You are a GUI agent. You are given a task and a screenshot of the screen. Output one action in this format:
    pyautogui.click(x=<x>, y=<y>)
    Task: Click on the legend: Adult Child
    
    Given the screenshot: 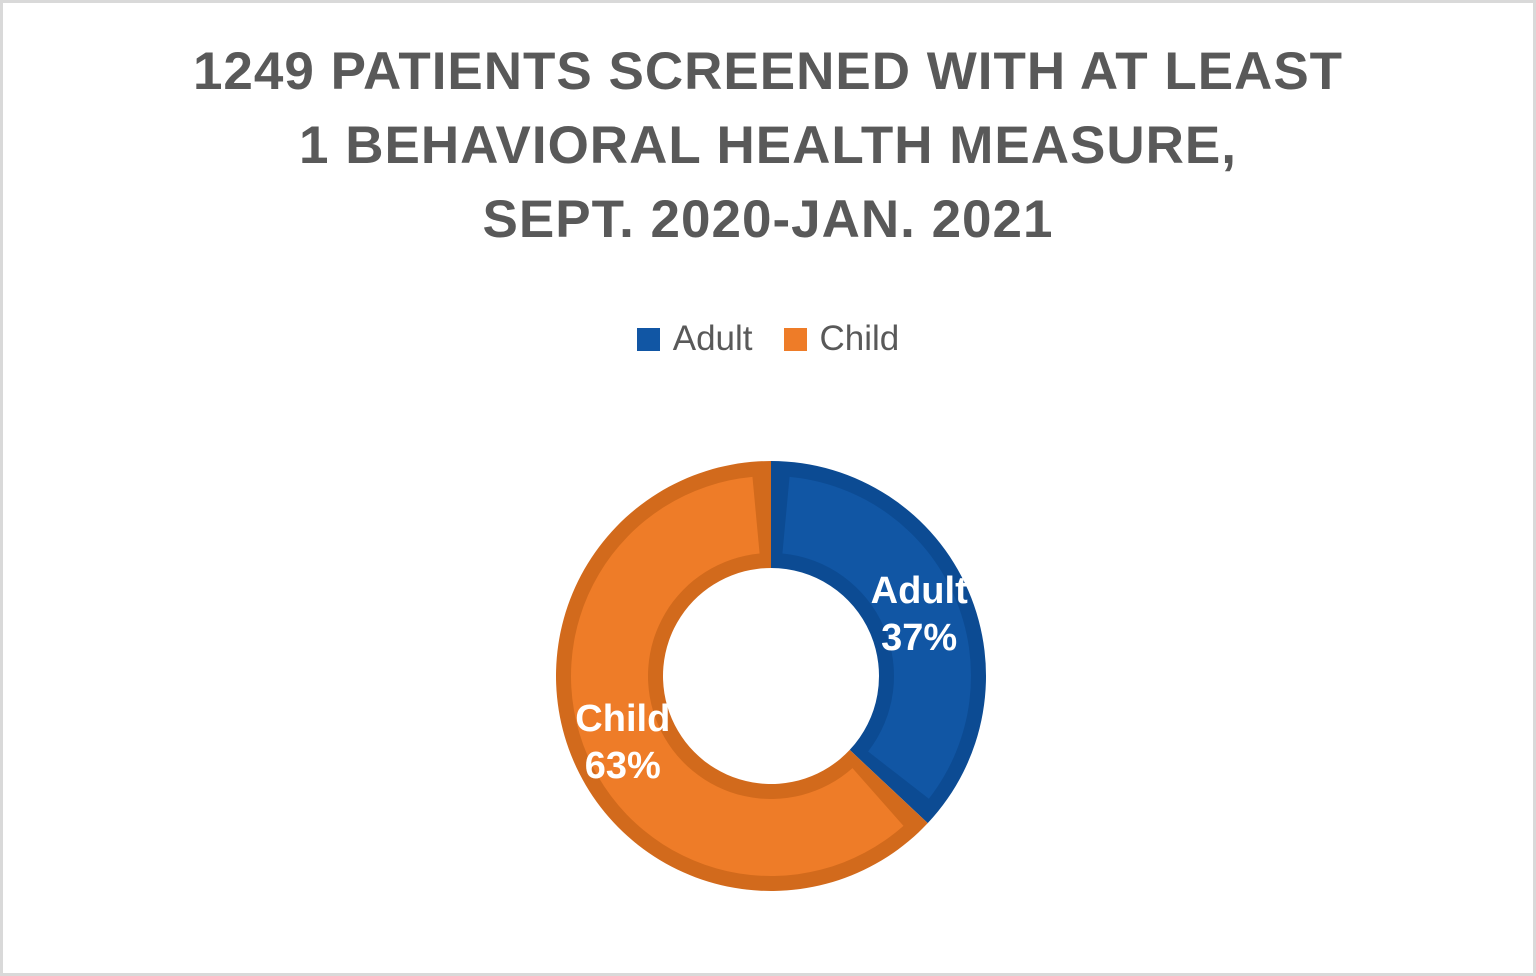 What is the action you would take?
    pyautogui.click(x=768, y=339)
    